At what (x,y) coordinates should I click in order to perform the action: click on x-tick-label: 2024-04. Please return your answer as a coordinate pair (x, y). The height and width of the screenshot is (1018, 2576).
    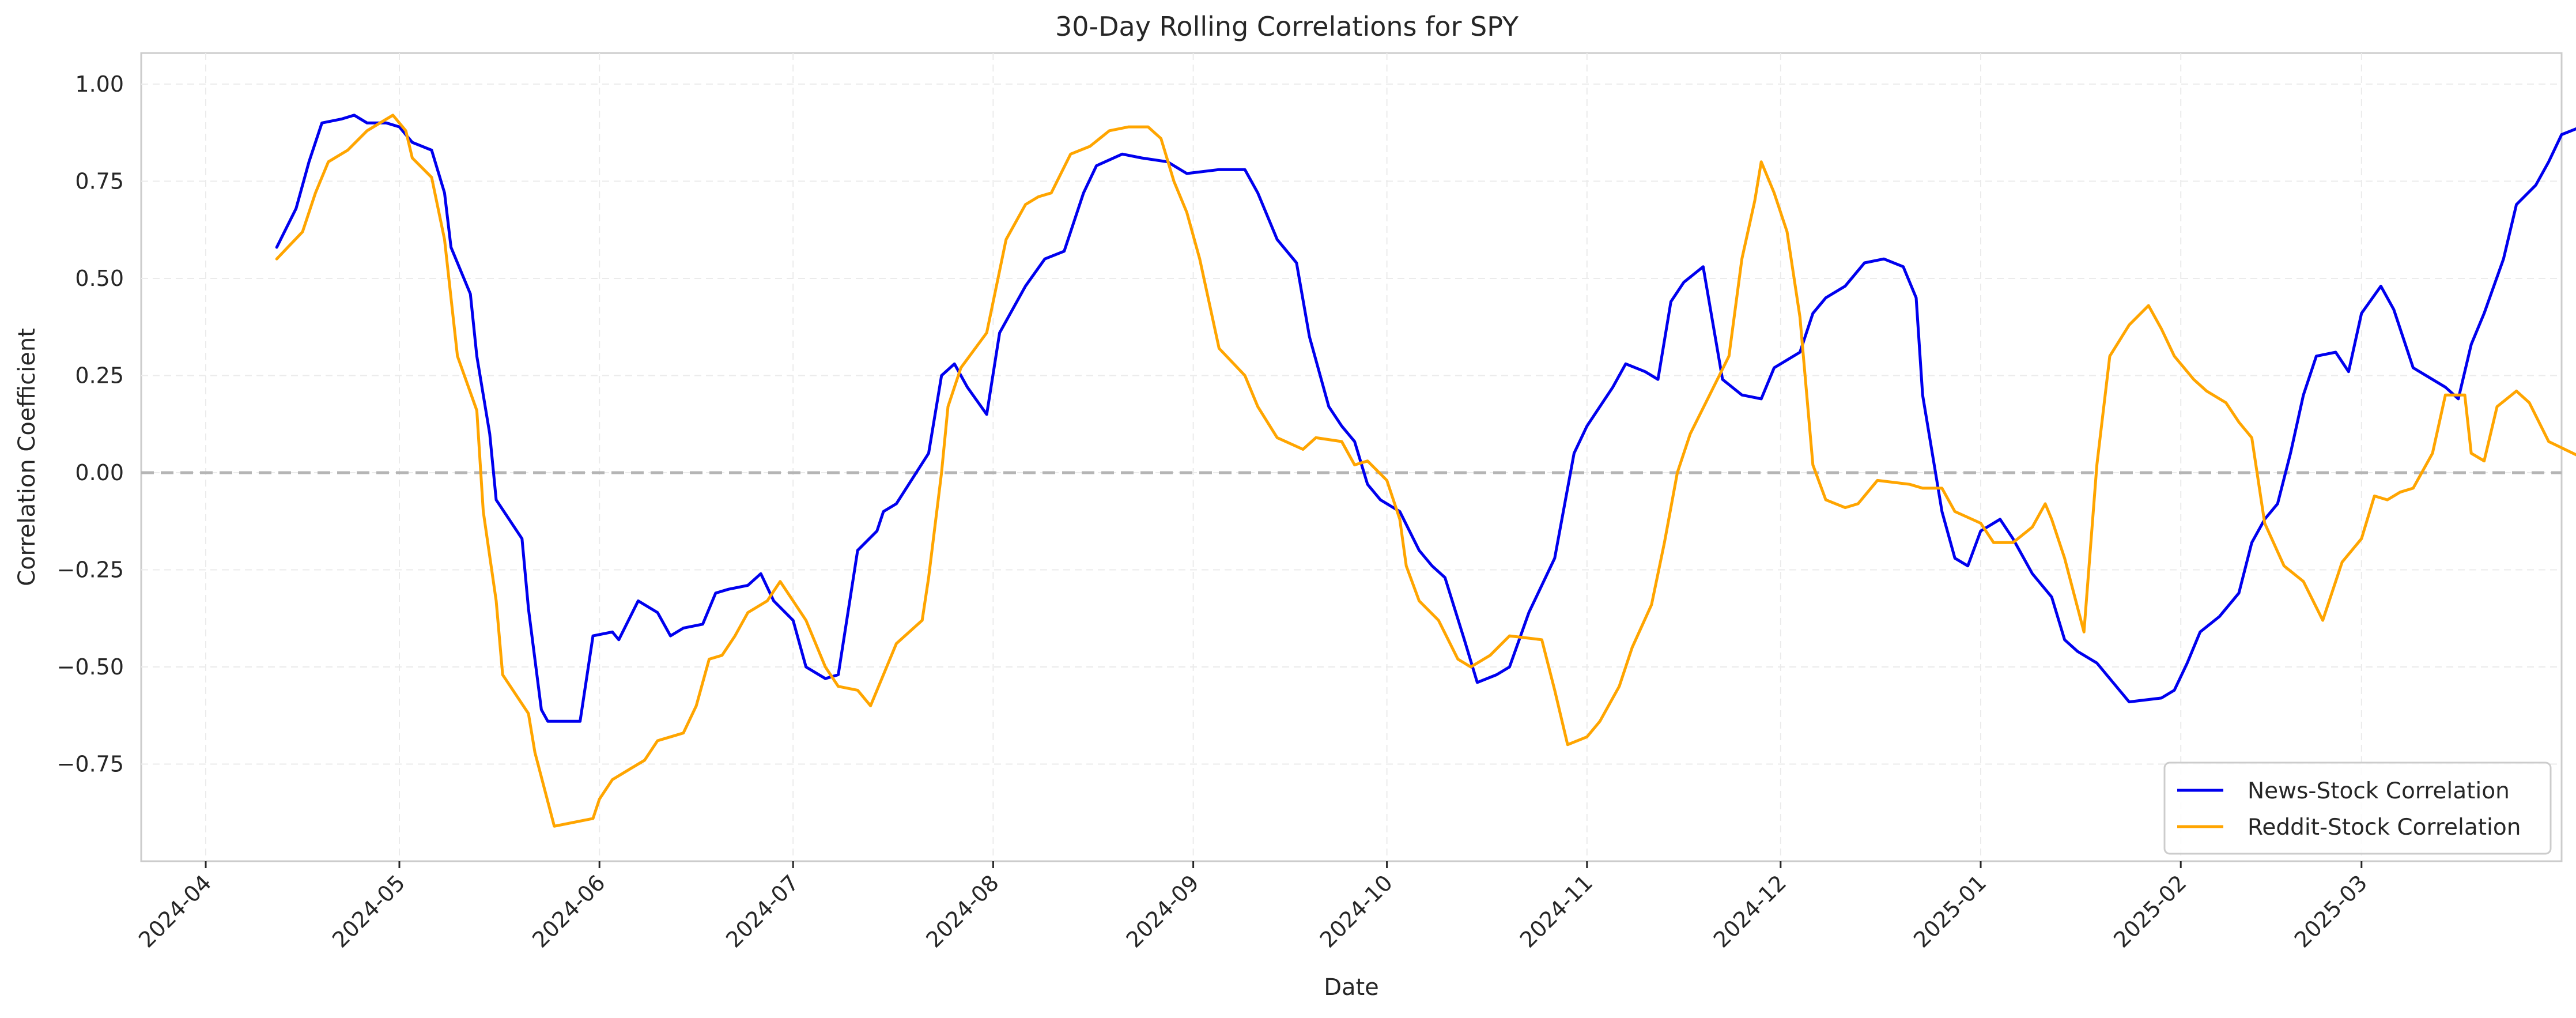
    Looking at the image, I should click on (175, 911).